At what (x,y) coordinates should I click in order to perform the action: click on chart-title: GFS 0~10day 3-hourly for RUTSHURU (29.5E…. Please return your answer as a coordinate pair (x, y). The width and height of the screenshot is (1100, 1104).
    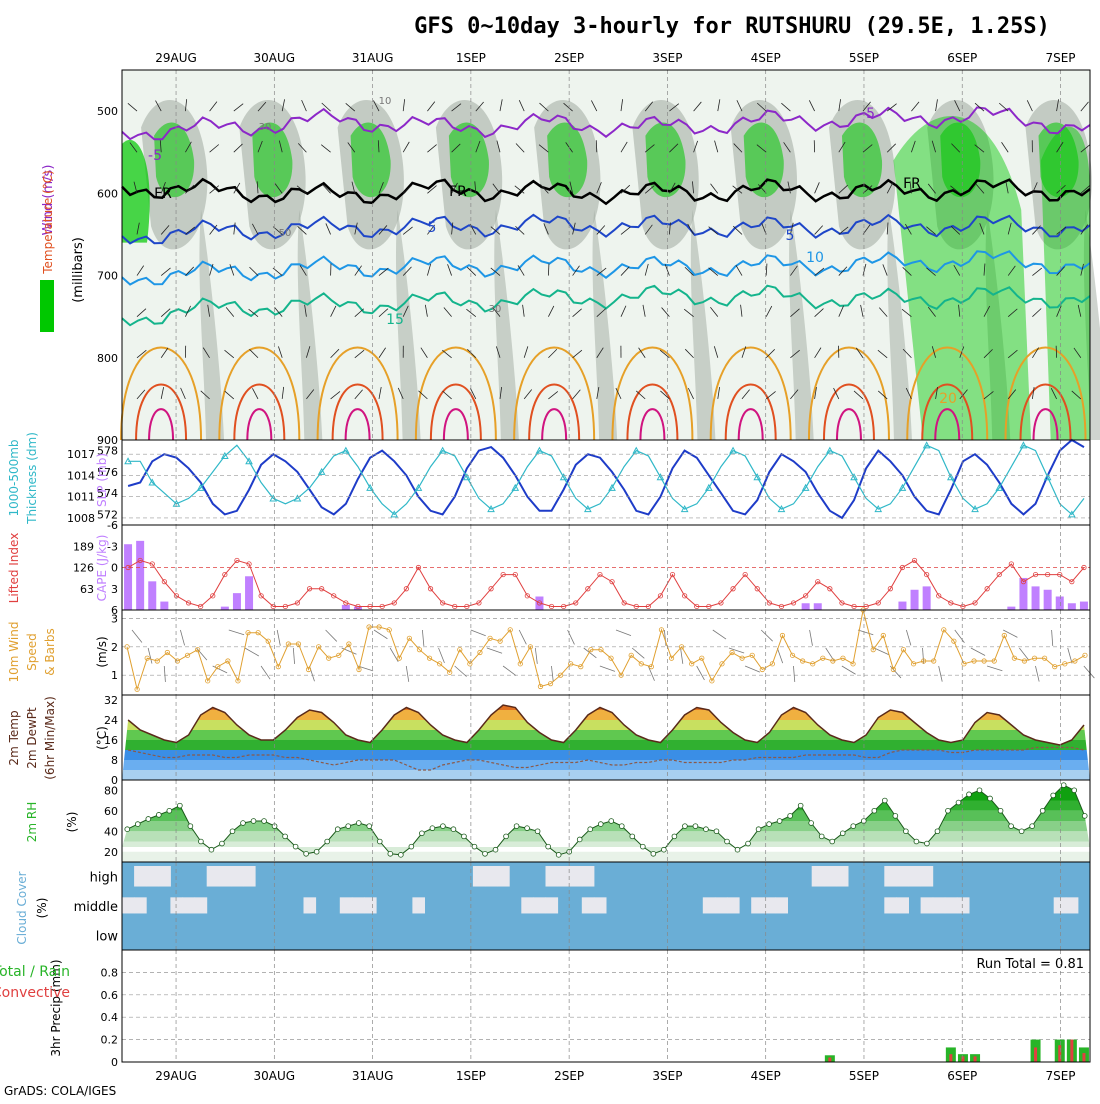
    Looking at the image, I should click on (732, 26).